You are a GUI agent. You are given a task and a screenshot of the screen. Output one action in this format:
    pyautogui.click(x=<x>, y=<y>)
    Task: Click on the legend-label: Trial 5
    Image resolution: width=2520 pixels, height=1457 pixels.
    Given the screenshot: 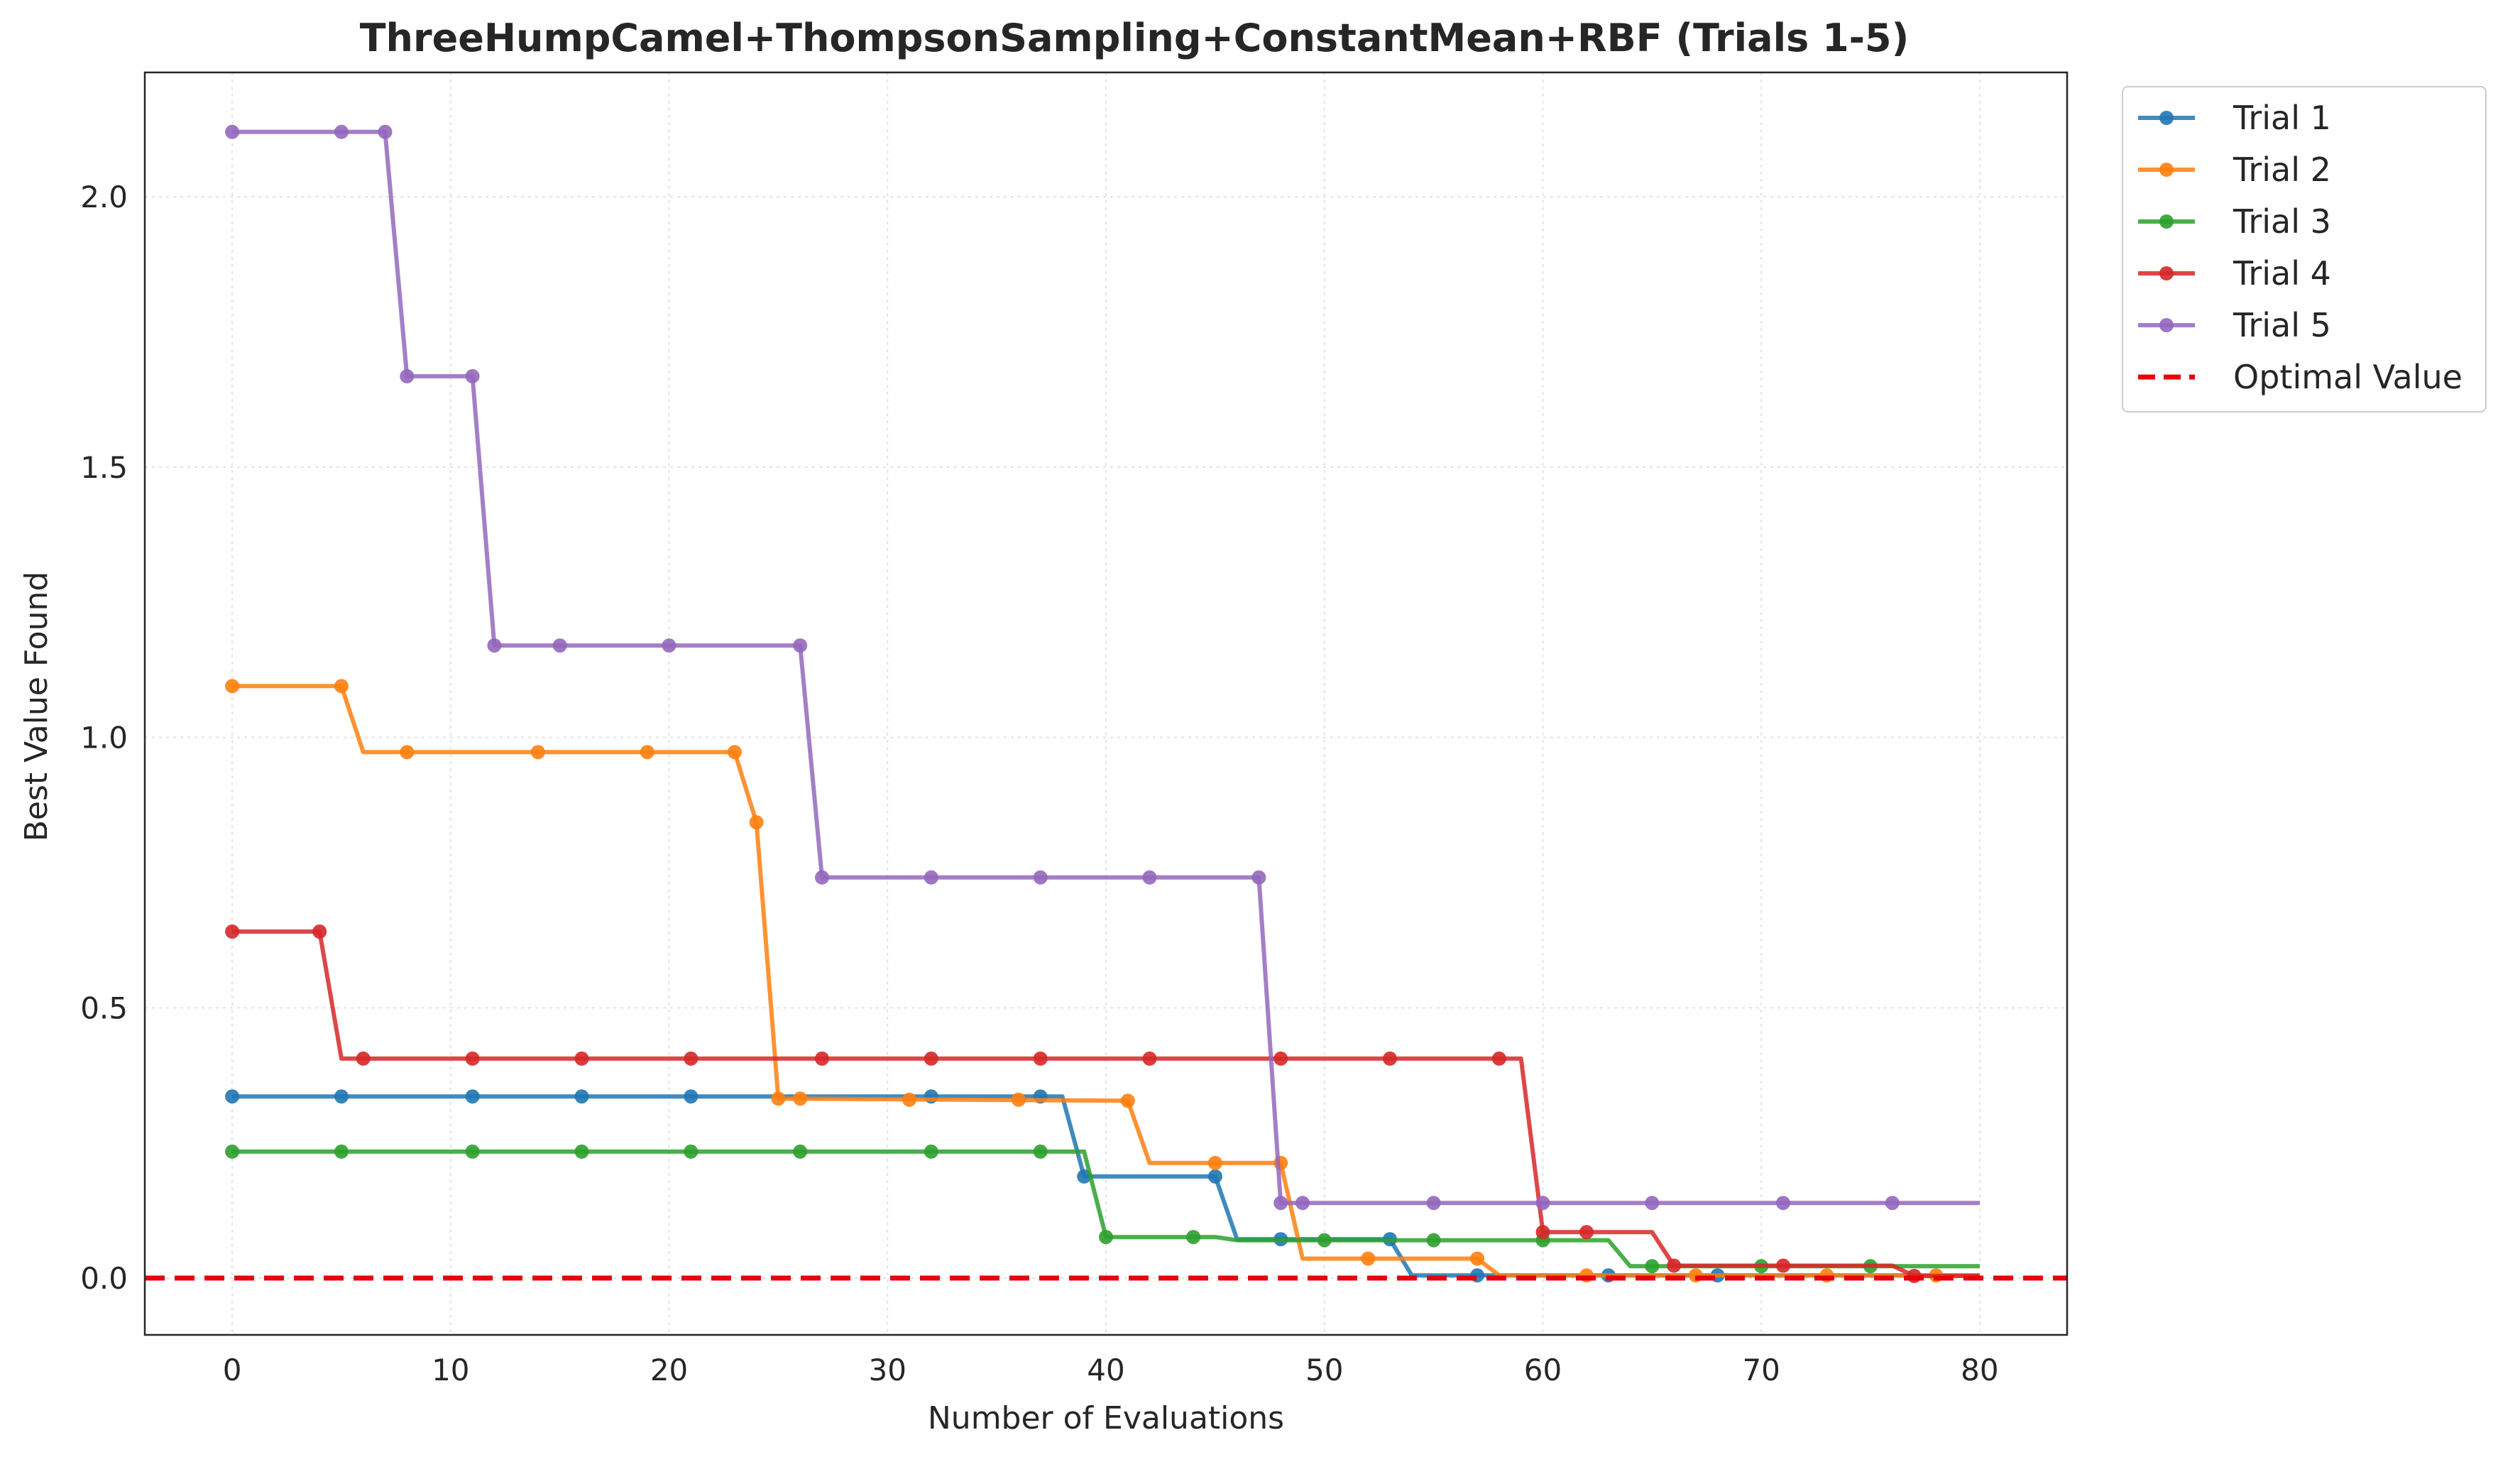 What is the action you would take?
    pyautogui.click(x=2282, y=325)
    